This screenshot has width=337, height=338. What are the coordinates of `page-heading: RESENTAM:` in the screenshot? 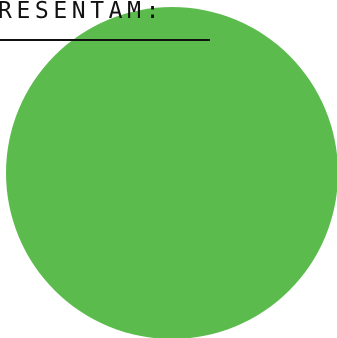 It's located at (82, 12).